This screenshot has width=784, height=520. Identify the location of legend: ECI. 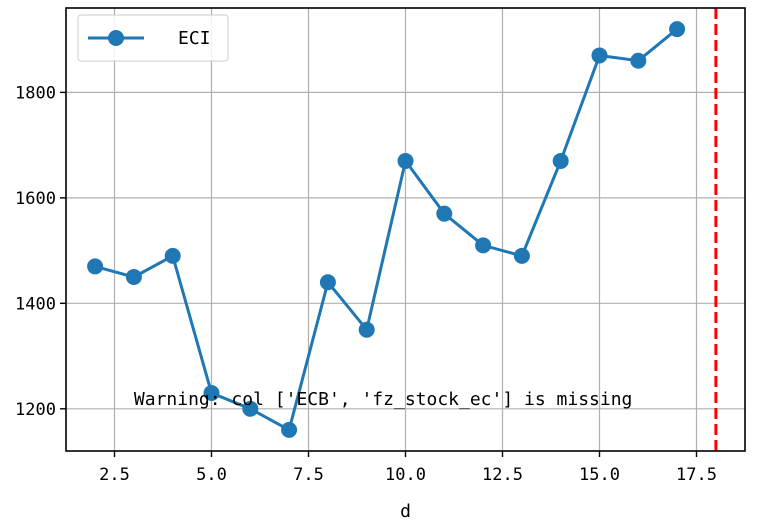
(153, 38).